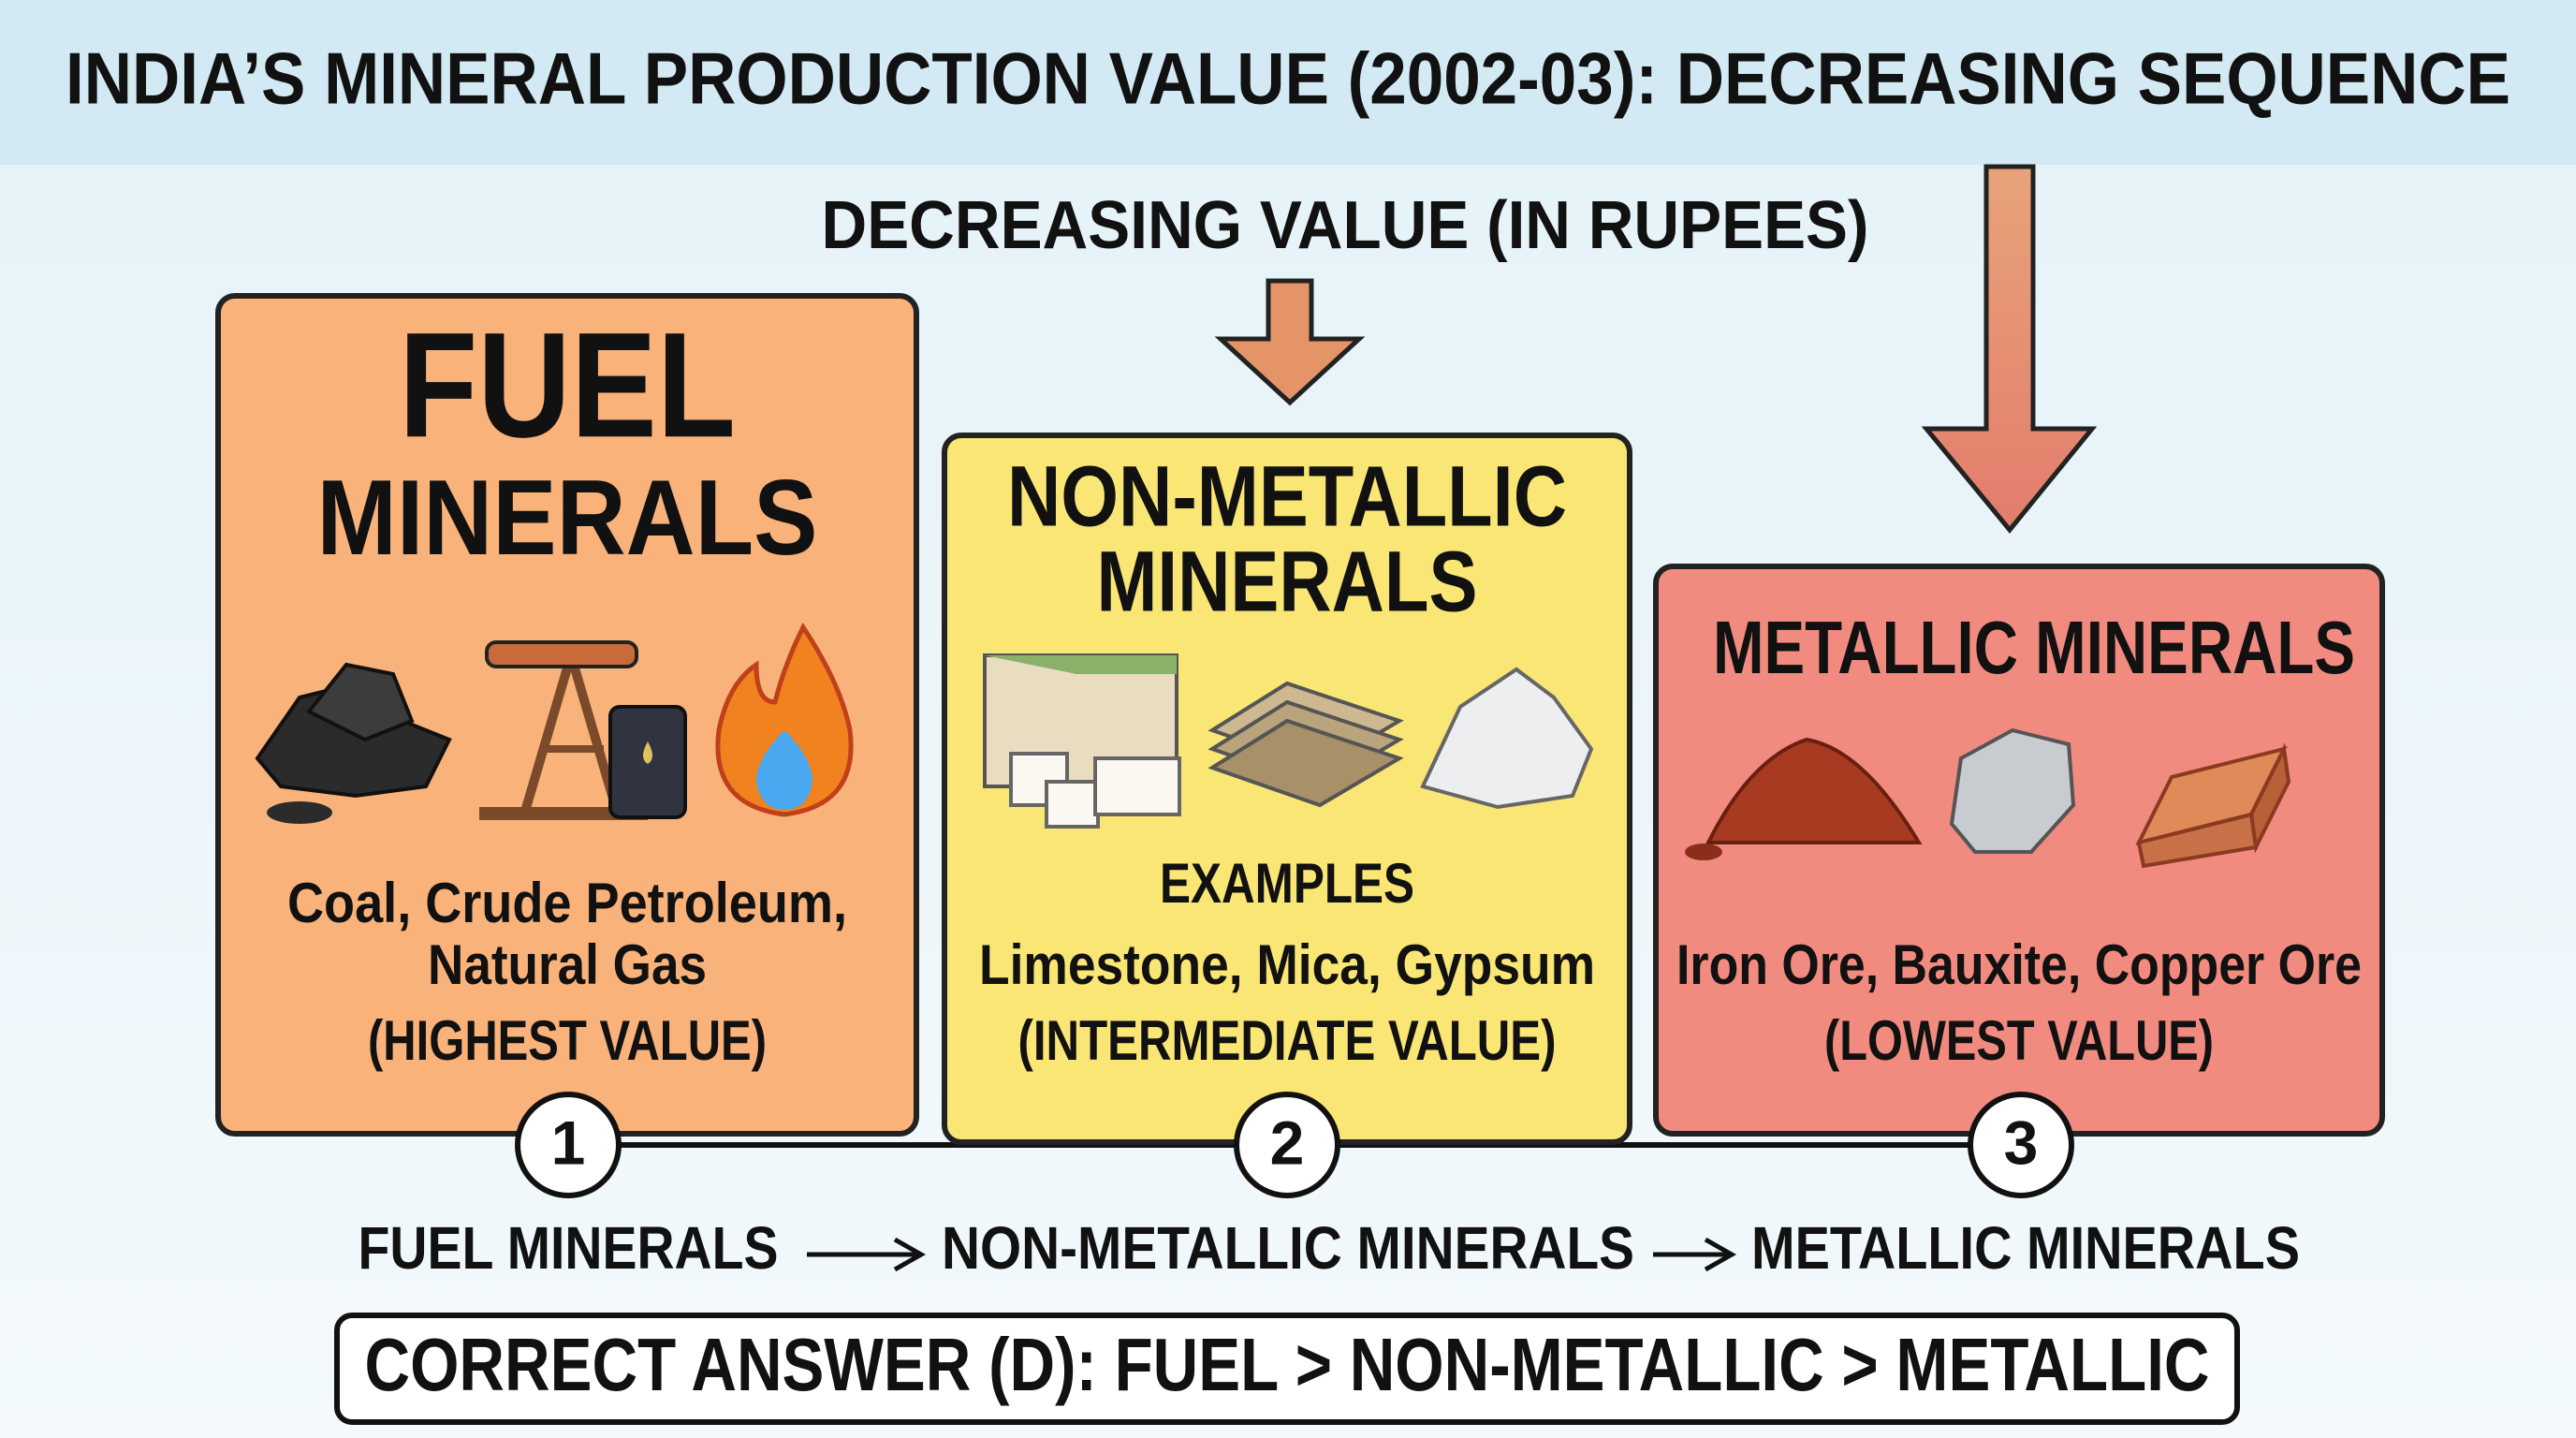  Describe the element at coordinates (1287, 964) in the screenshot. I see `examples: Limestone, Mica, Gypsum` at that location.